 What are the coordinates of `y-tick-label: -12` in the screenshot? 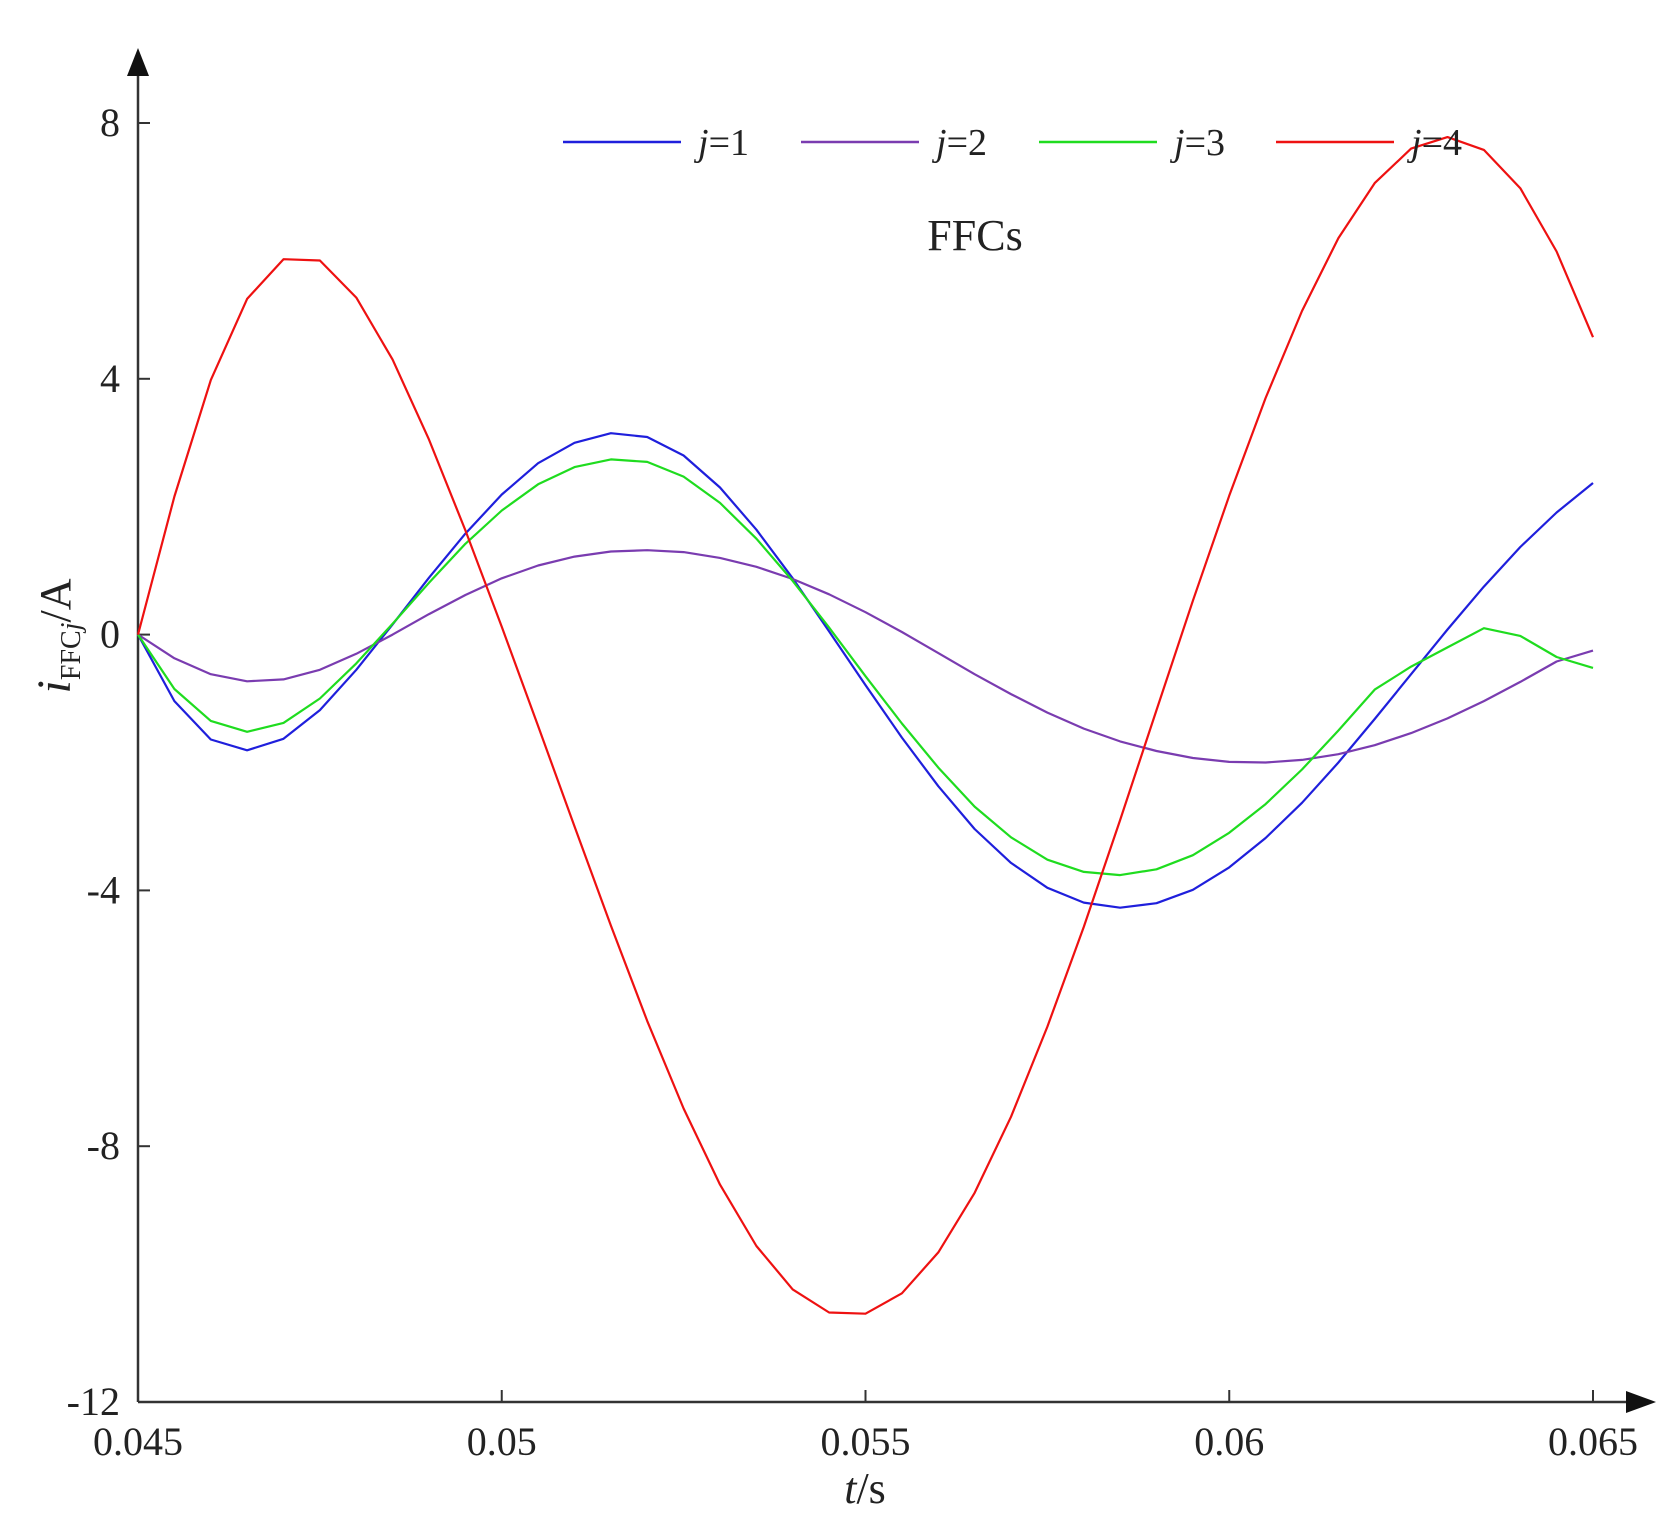 It's located at (93, 1401).